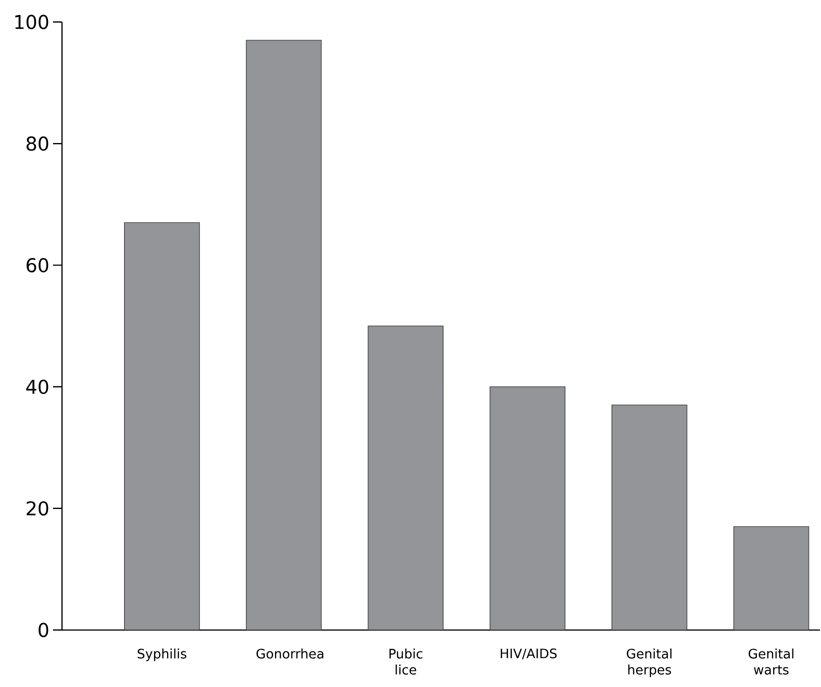  I want to click on y-tick-label: 60, so click(37, 265).